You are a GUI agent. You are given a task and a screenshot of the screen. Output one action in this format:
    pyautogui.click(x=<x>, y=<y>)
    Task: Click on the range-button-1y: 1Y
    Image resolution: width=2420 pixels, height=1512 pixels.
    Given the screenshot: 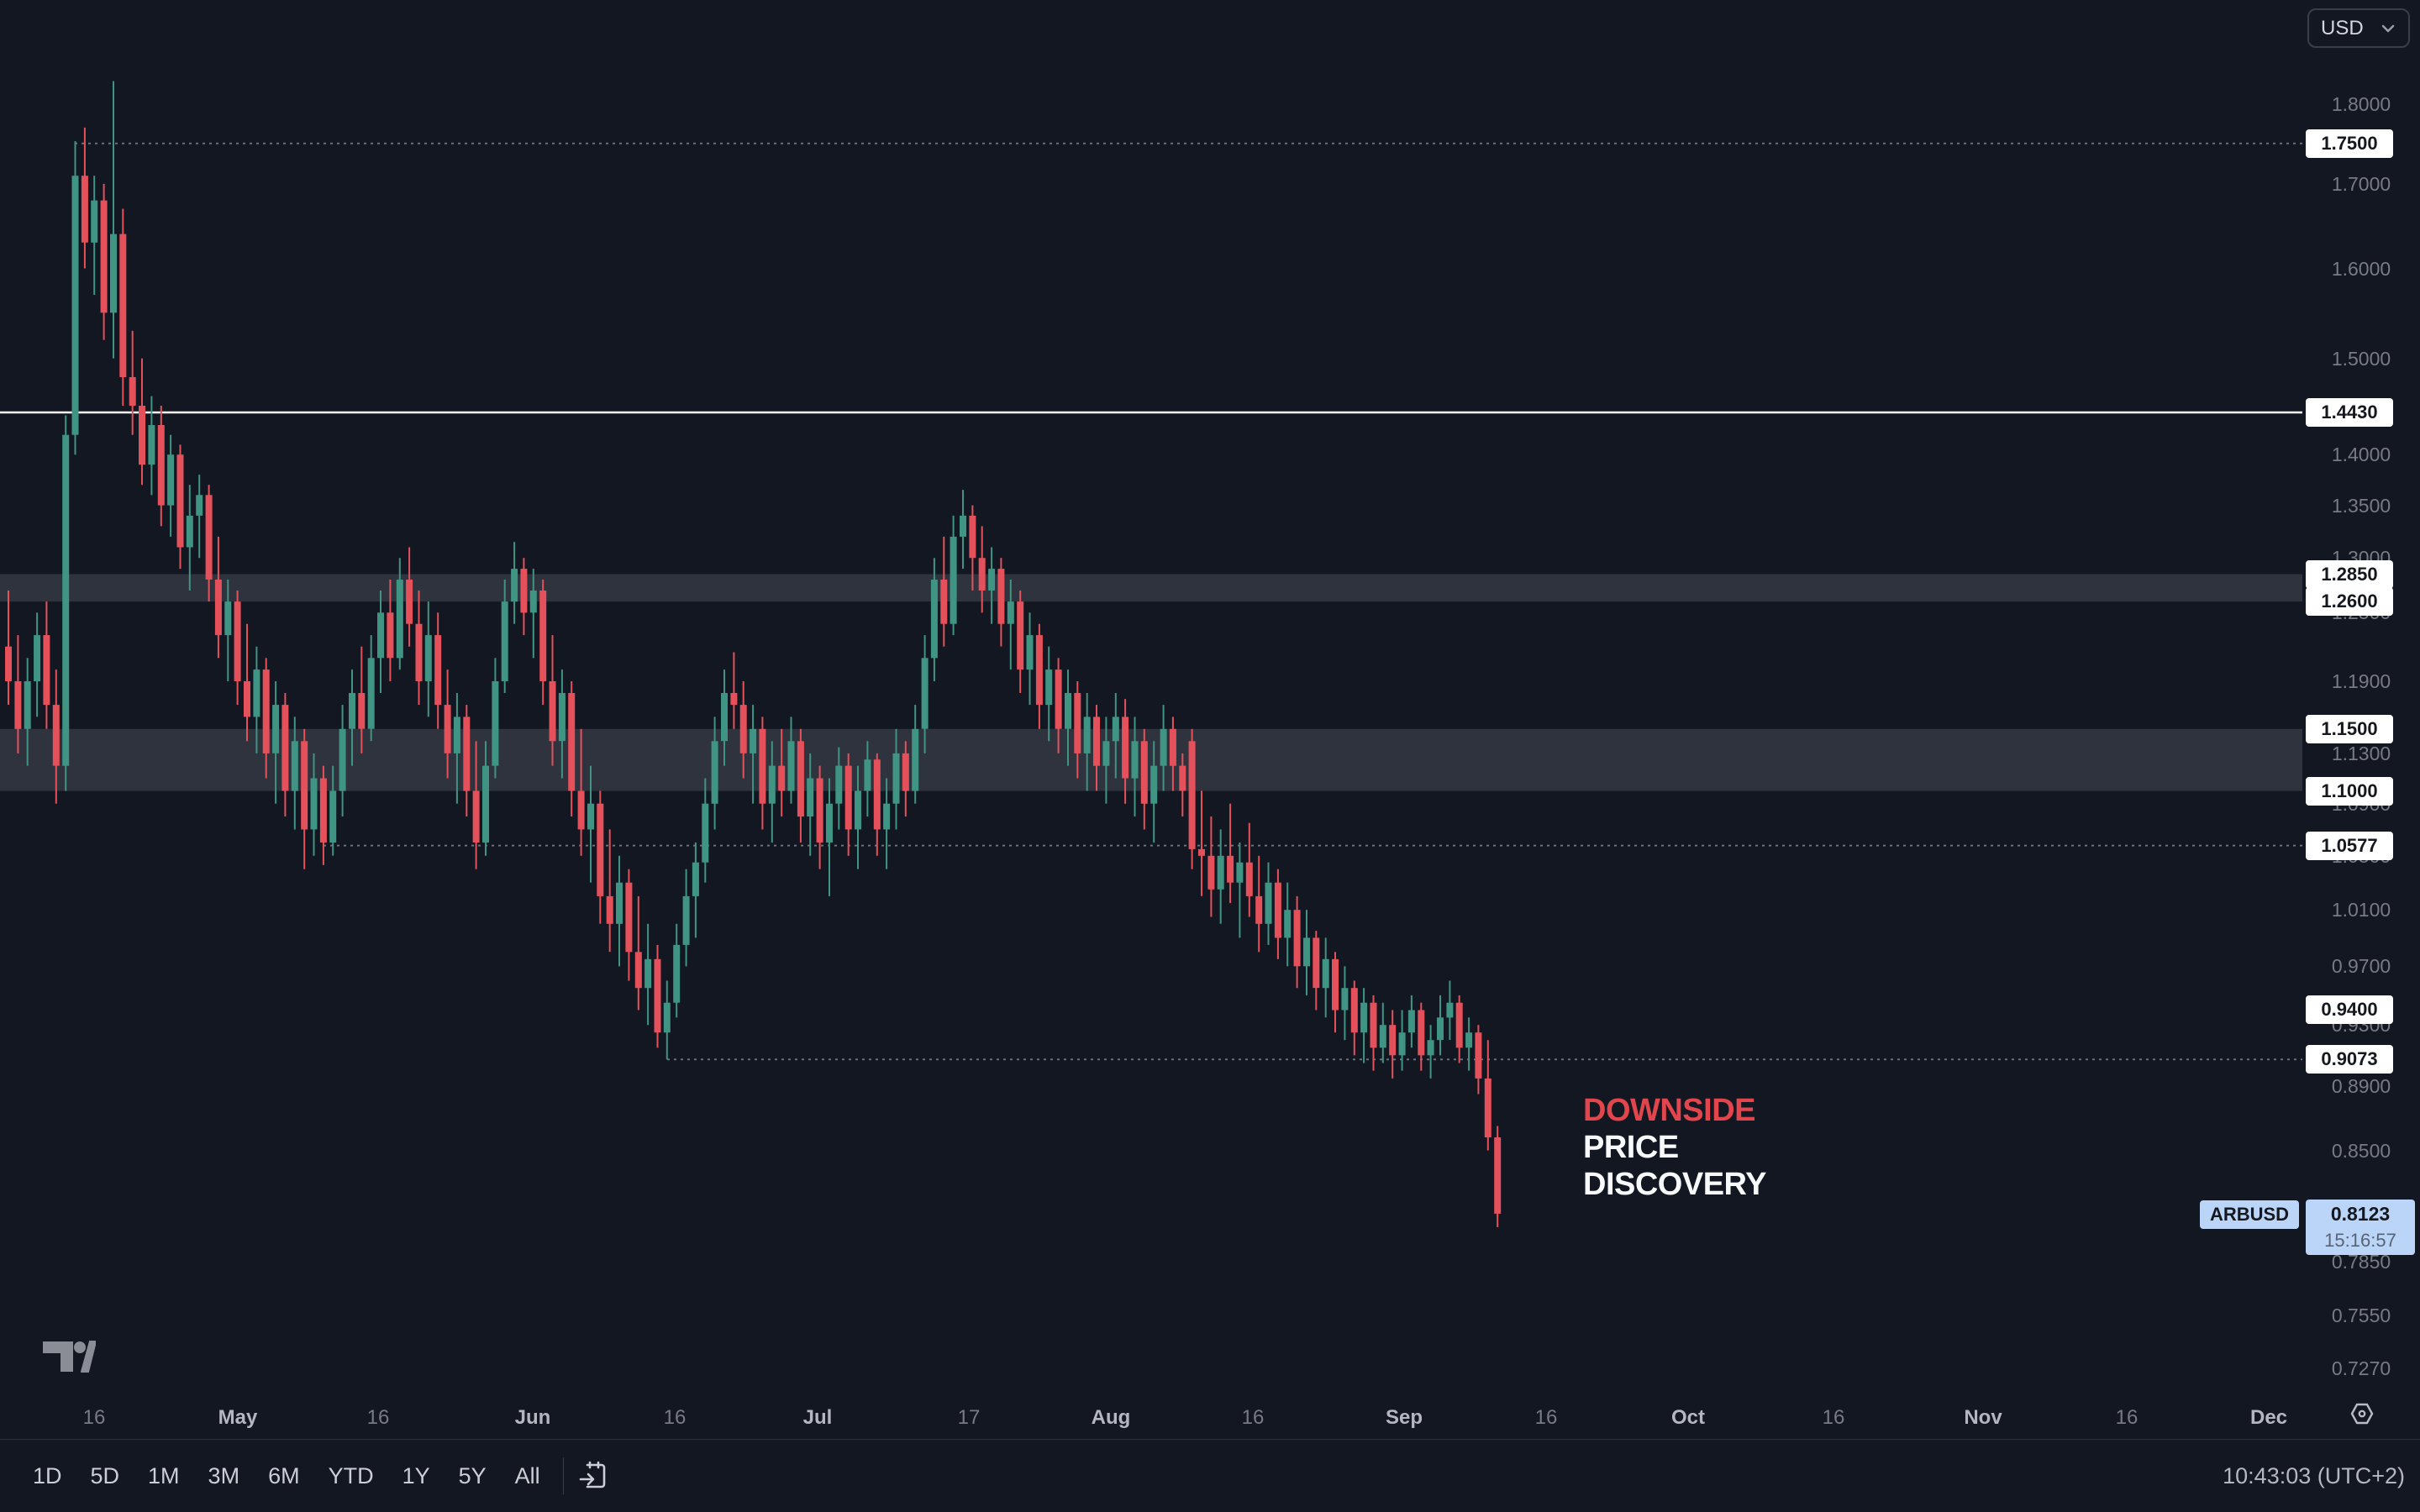 What is the action you would take?
    pyautogui.click(x=416, y=1475)
    